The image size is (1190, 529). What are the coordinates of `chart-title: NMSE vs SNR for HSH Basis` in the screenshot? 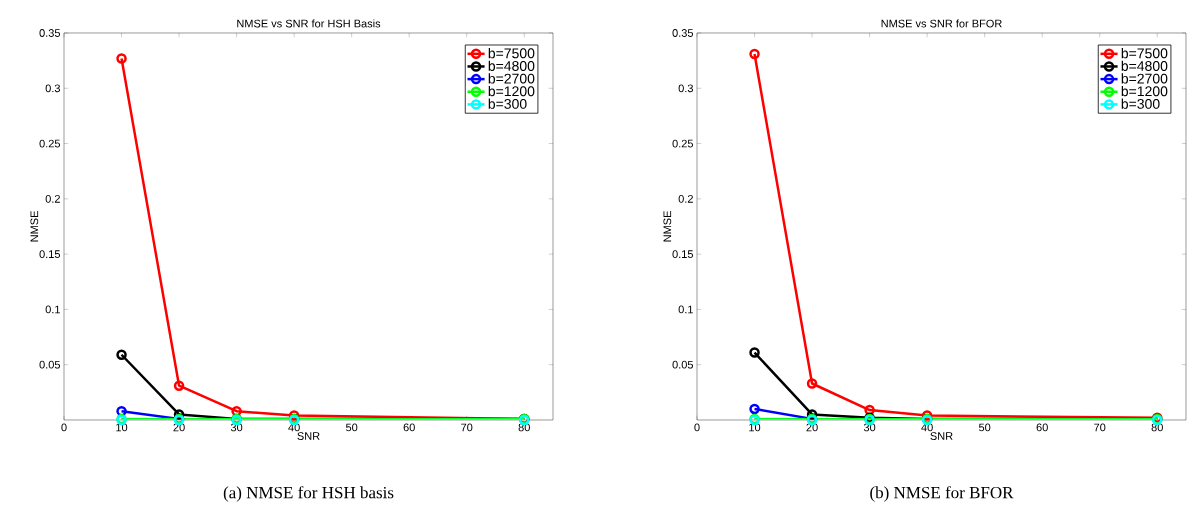 It's located at (309, 23).